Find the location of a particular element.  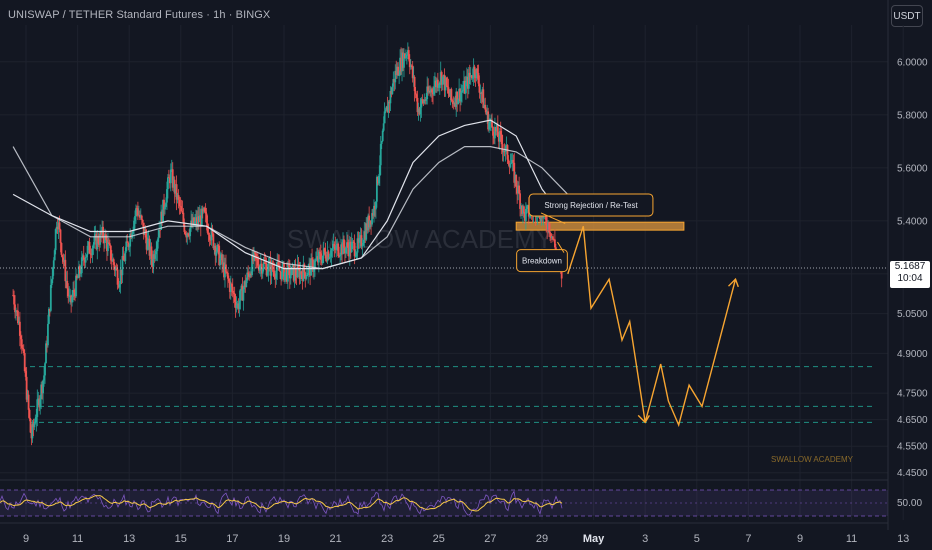

x-tick-label: 25 is located at coordinates (439, 539).